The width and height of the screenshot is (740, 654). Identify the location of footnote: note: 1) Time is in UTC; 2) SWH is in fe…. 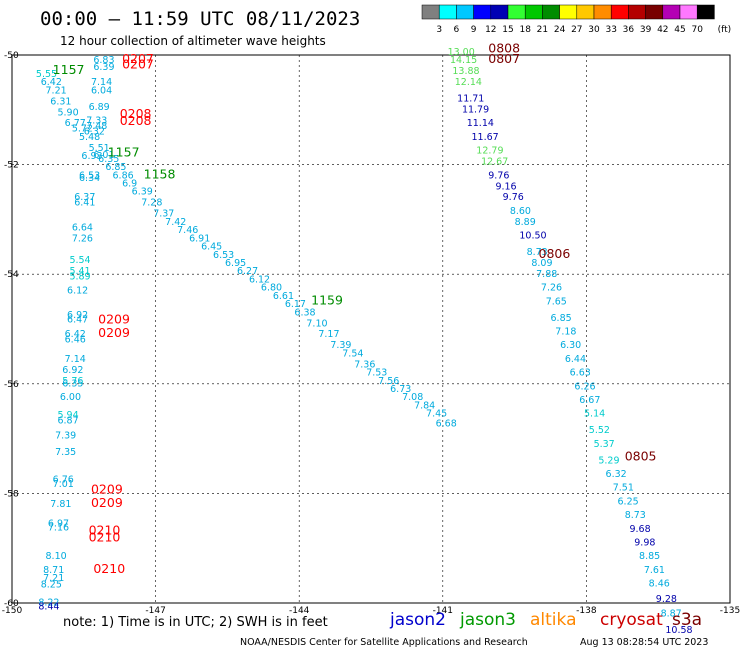
(195, 622).